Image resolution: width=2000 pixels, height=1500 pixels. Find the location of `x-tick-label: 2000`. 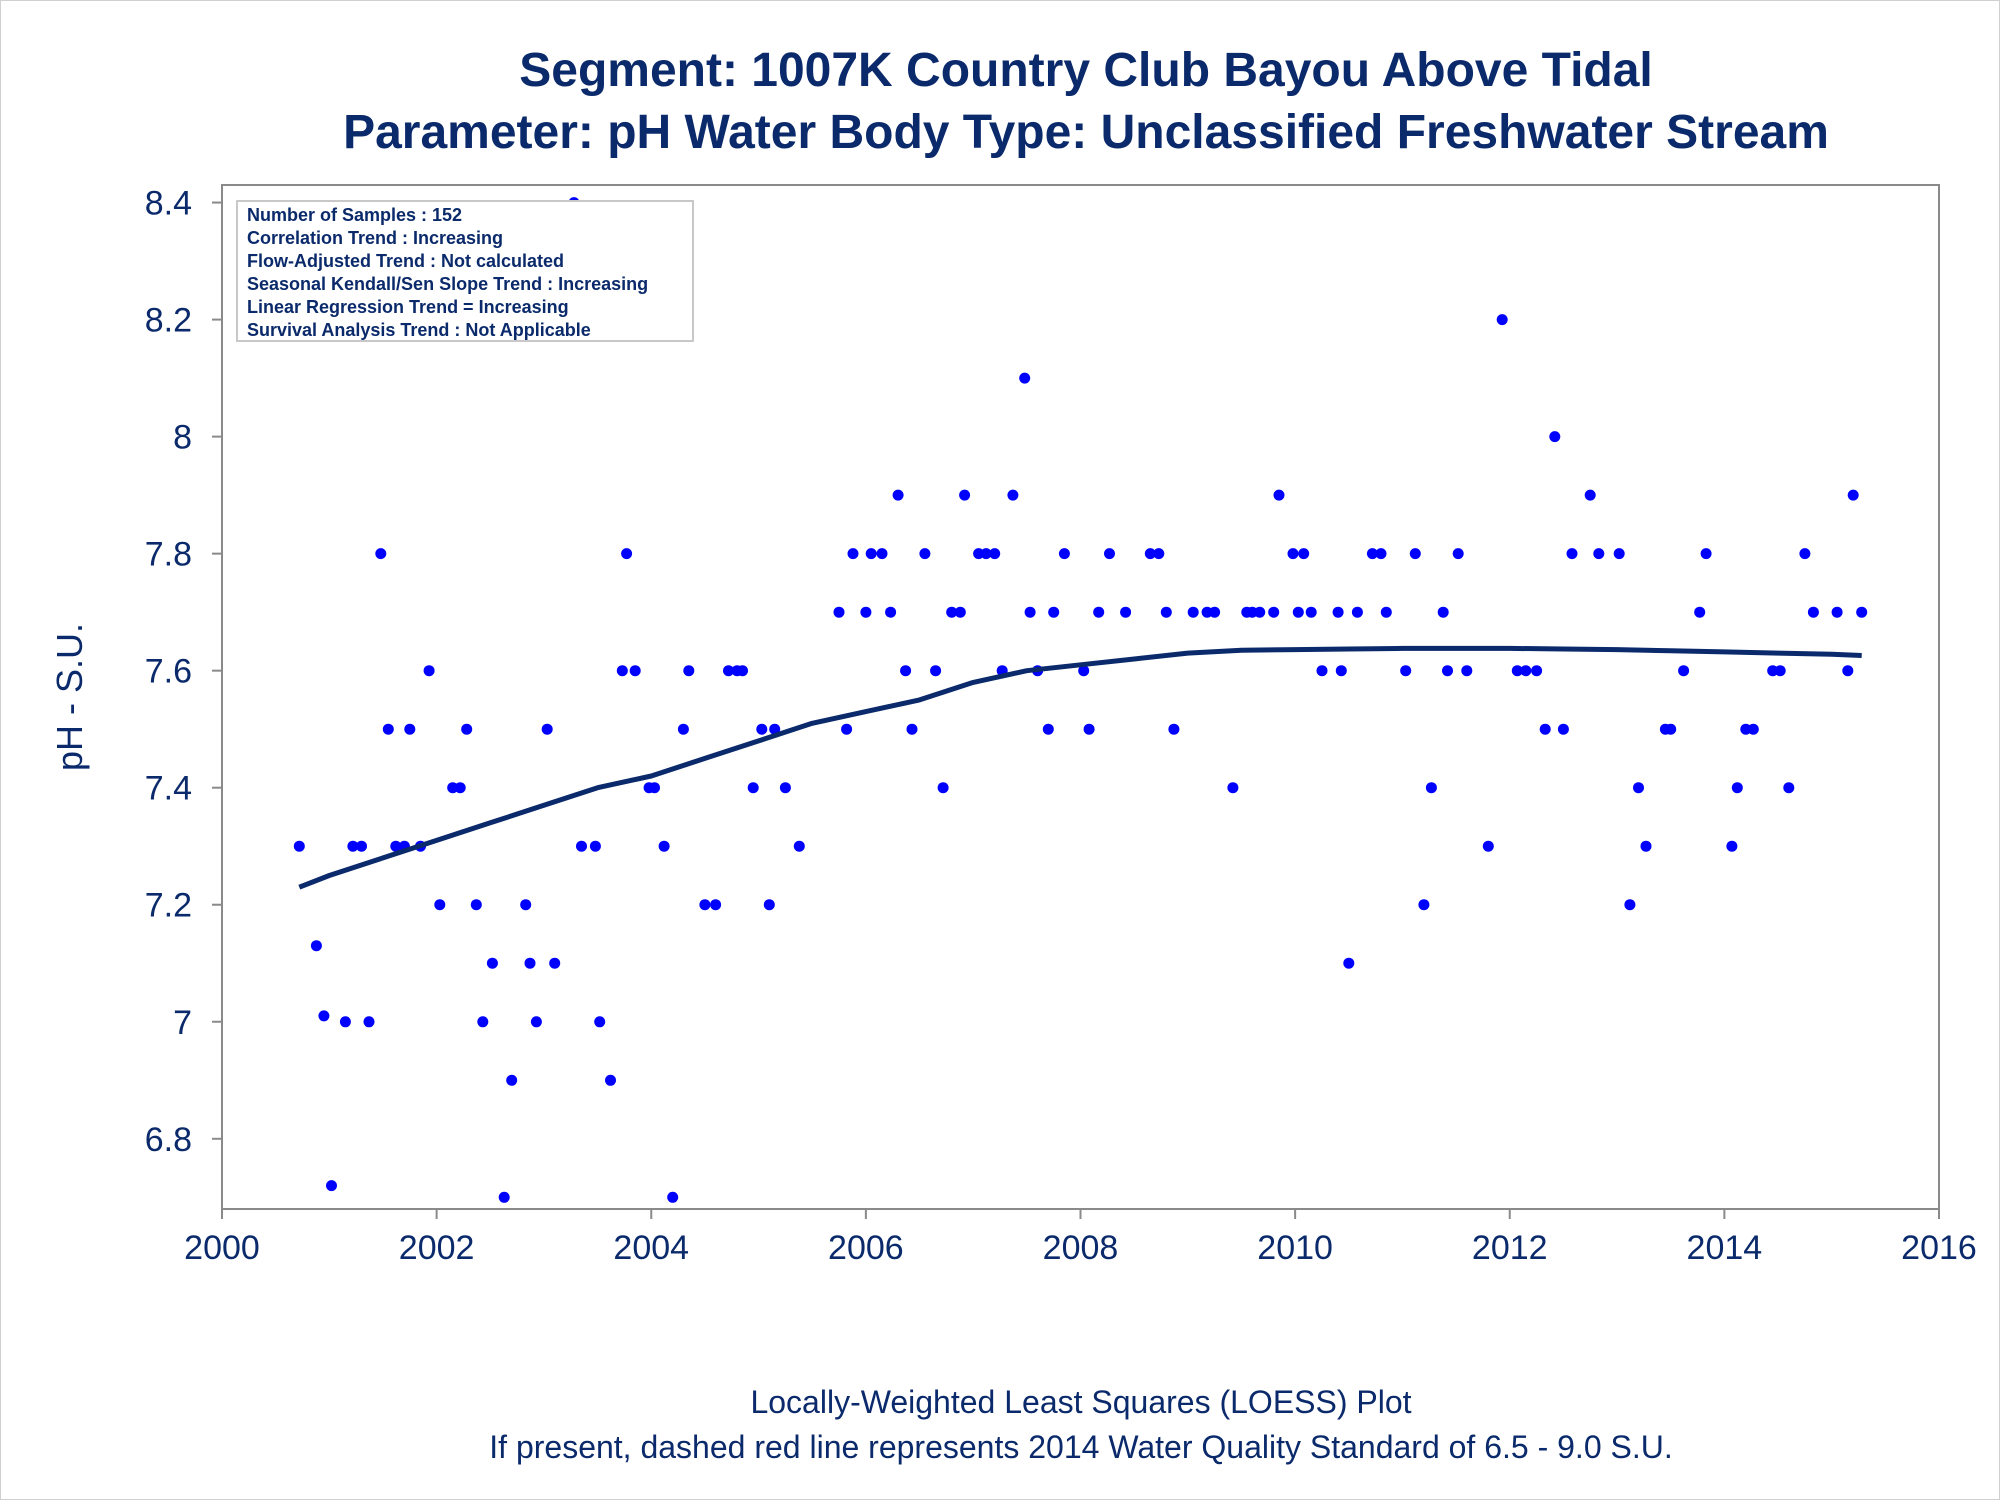

x-tick-label: 2000 is located at coordinates (222, 1248).